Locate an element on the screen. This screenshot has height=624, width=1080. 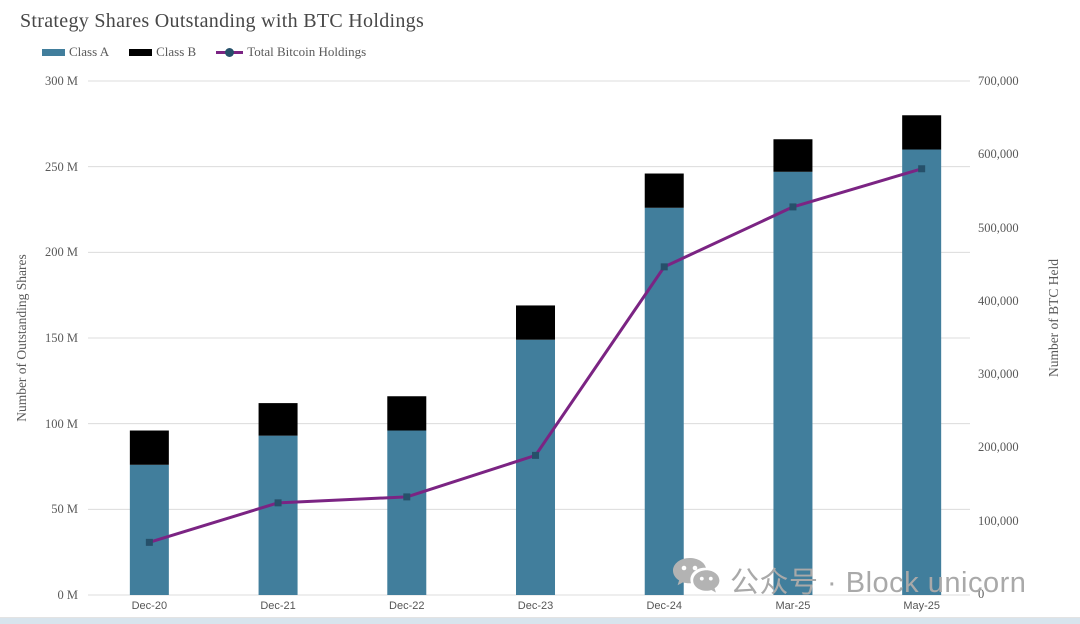
x-axis-category: Dec-23 is located at coordinates (535, 606).